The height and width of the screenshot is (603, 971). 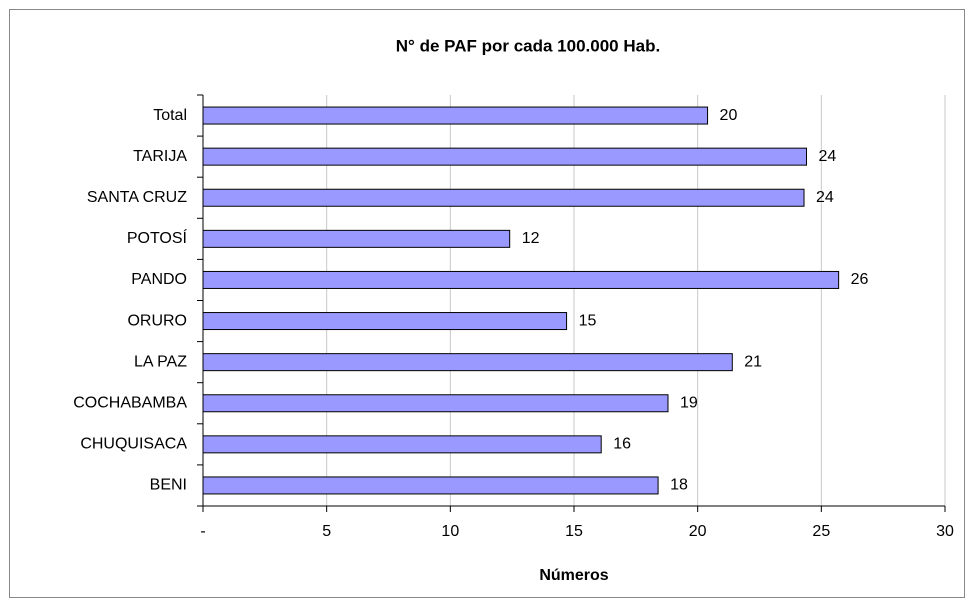 What do you see at coordinates (450, 531) in the screenshot?
I see `x-tick-label: 10` at bounding box center [450, 531].